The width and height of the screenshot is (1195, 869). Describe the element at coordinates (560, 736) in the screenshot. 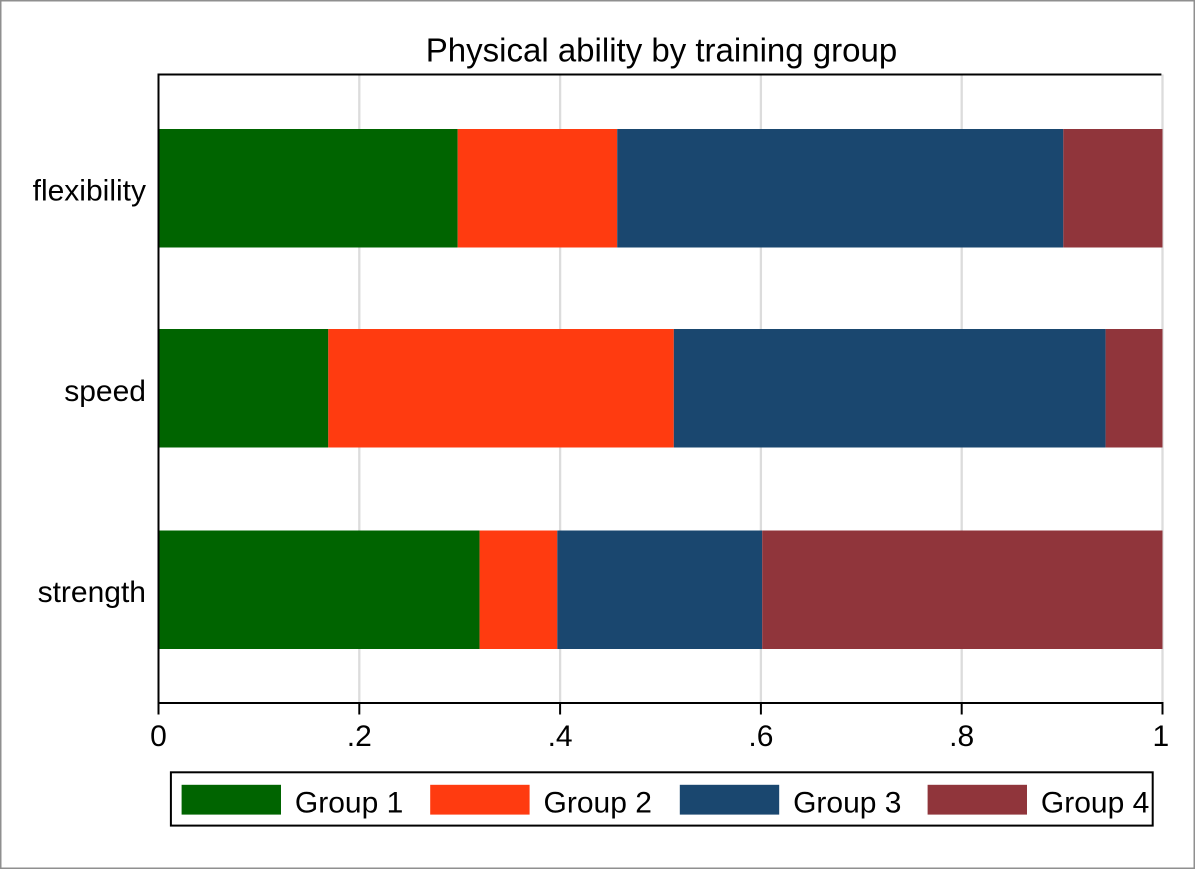

I see `svg-text: .4` at that location.